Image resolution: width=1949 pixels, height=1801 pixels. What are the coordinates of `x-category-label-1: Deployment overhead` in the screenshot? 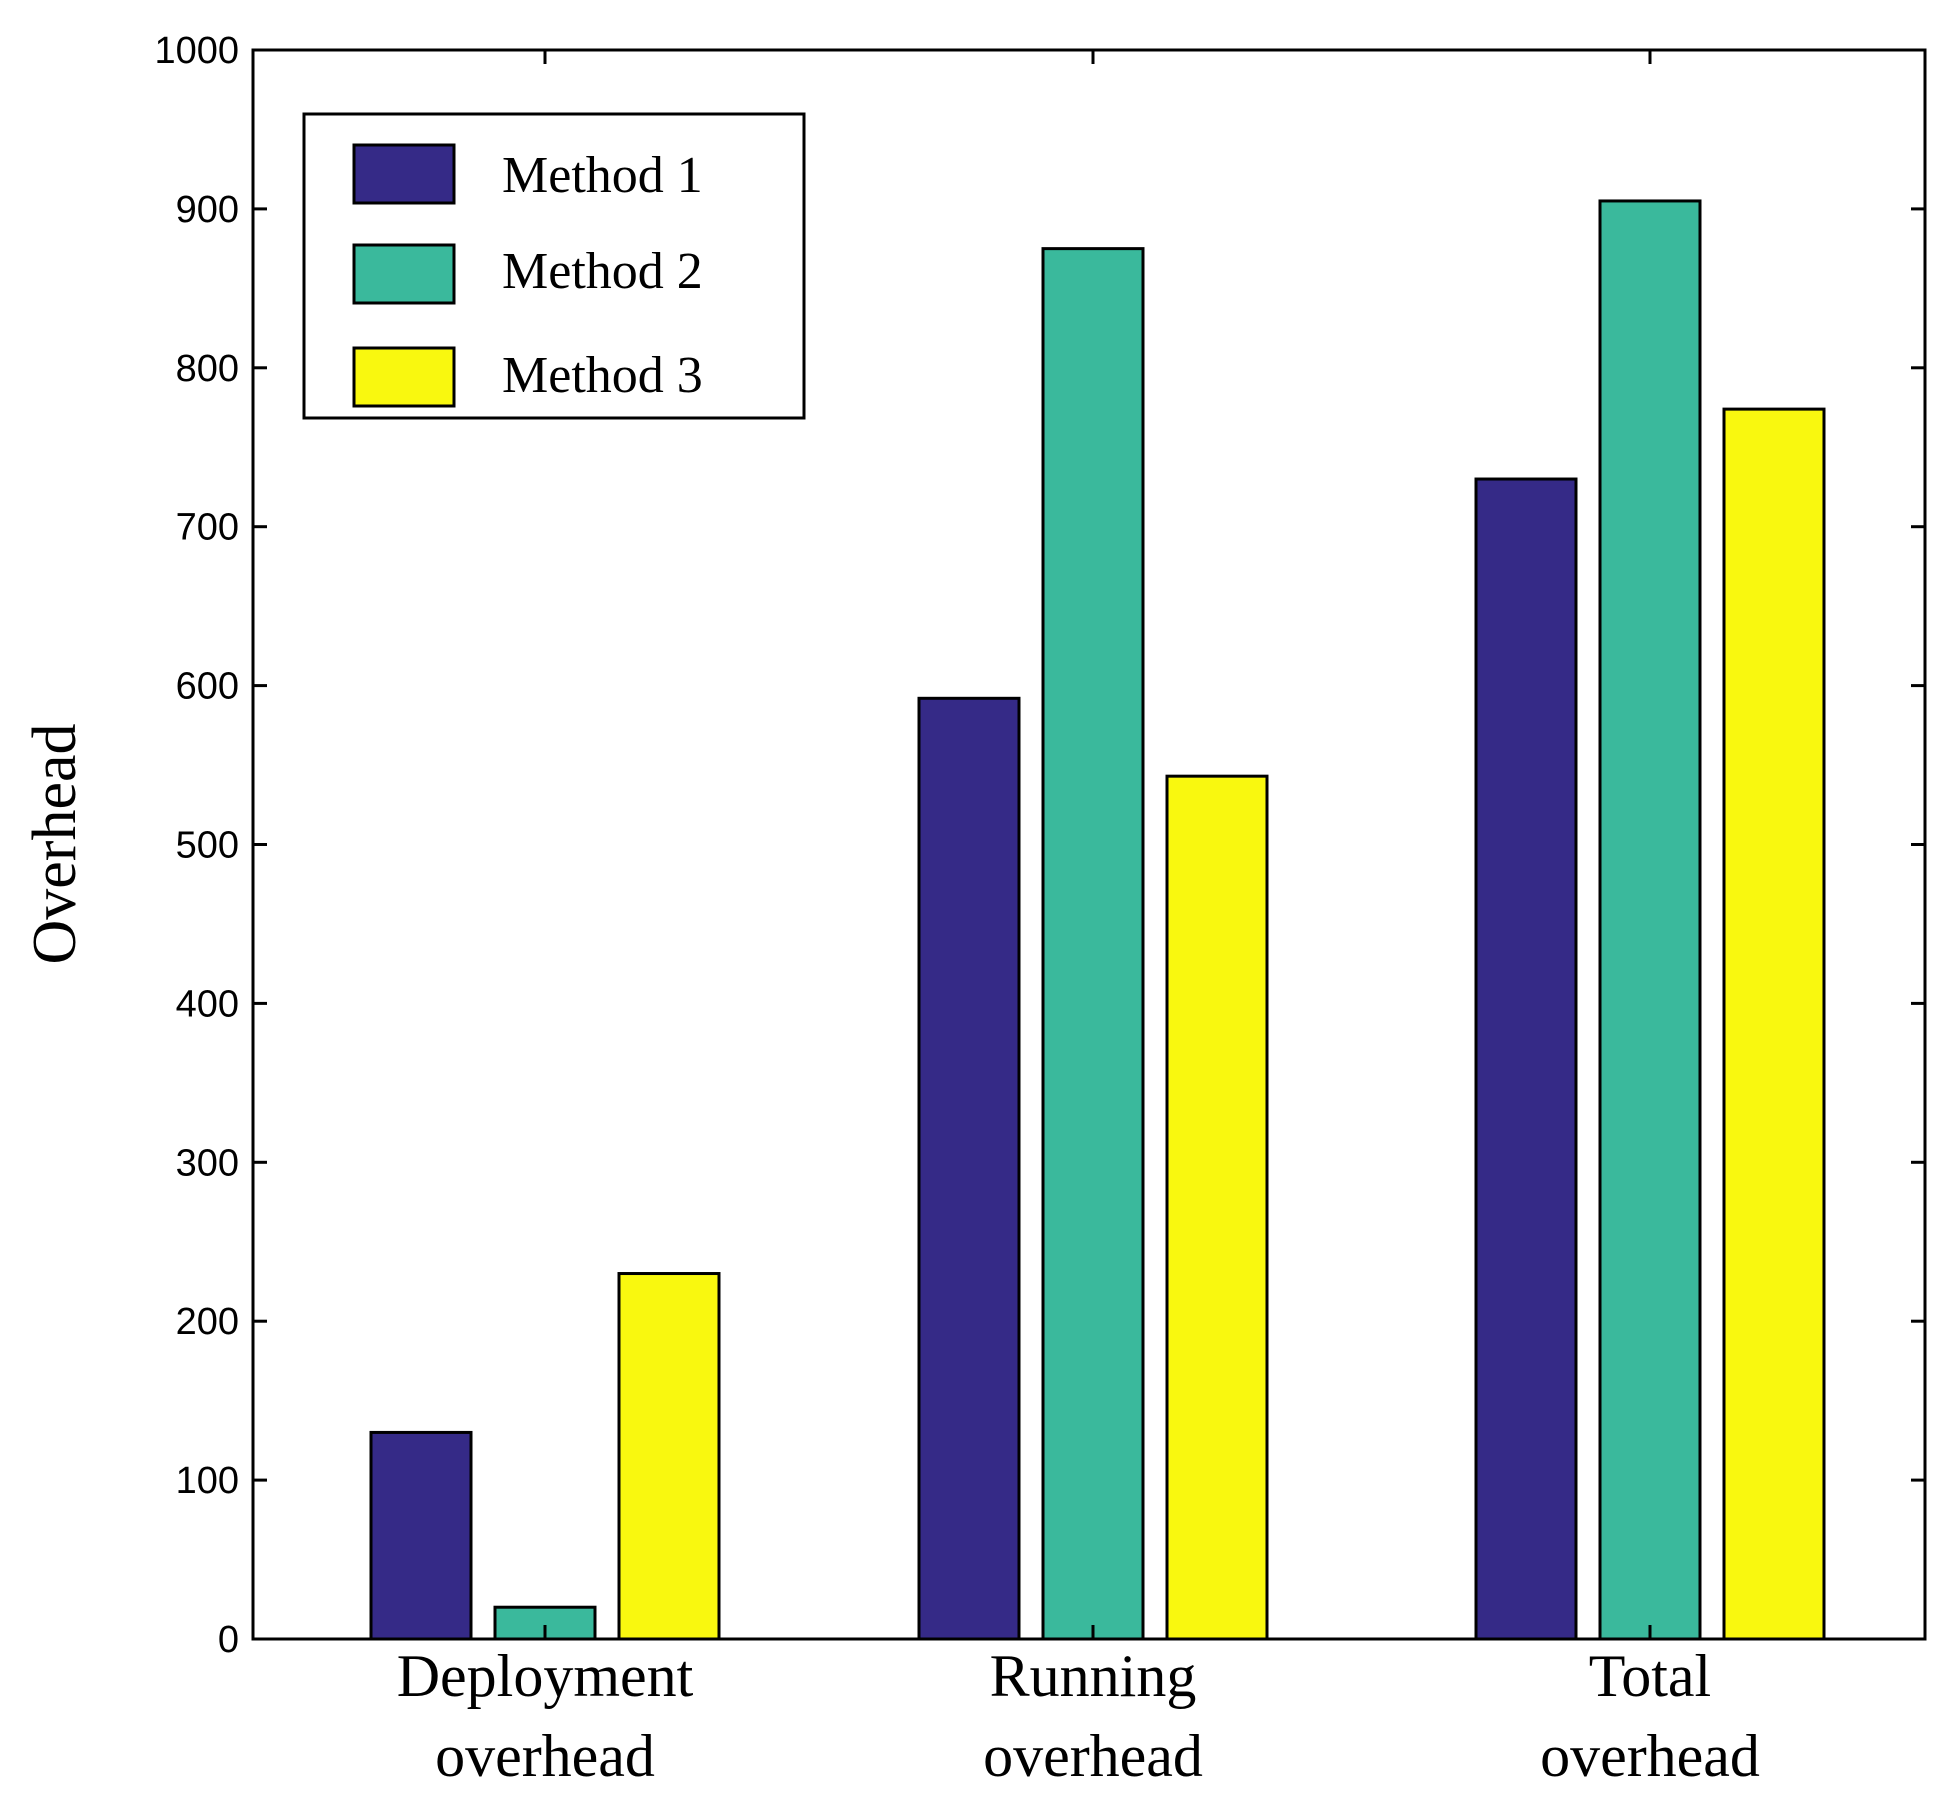 It's located at (545, 1716).